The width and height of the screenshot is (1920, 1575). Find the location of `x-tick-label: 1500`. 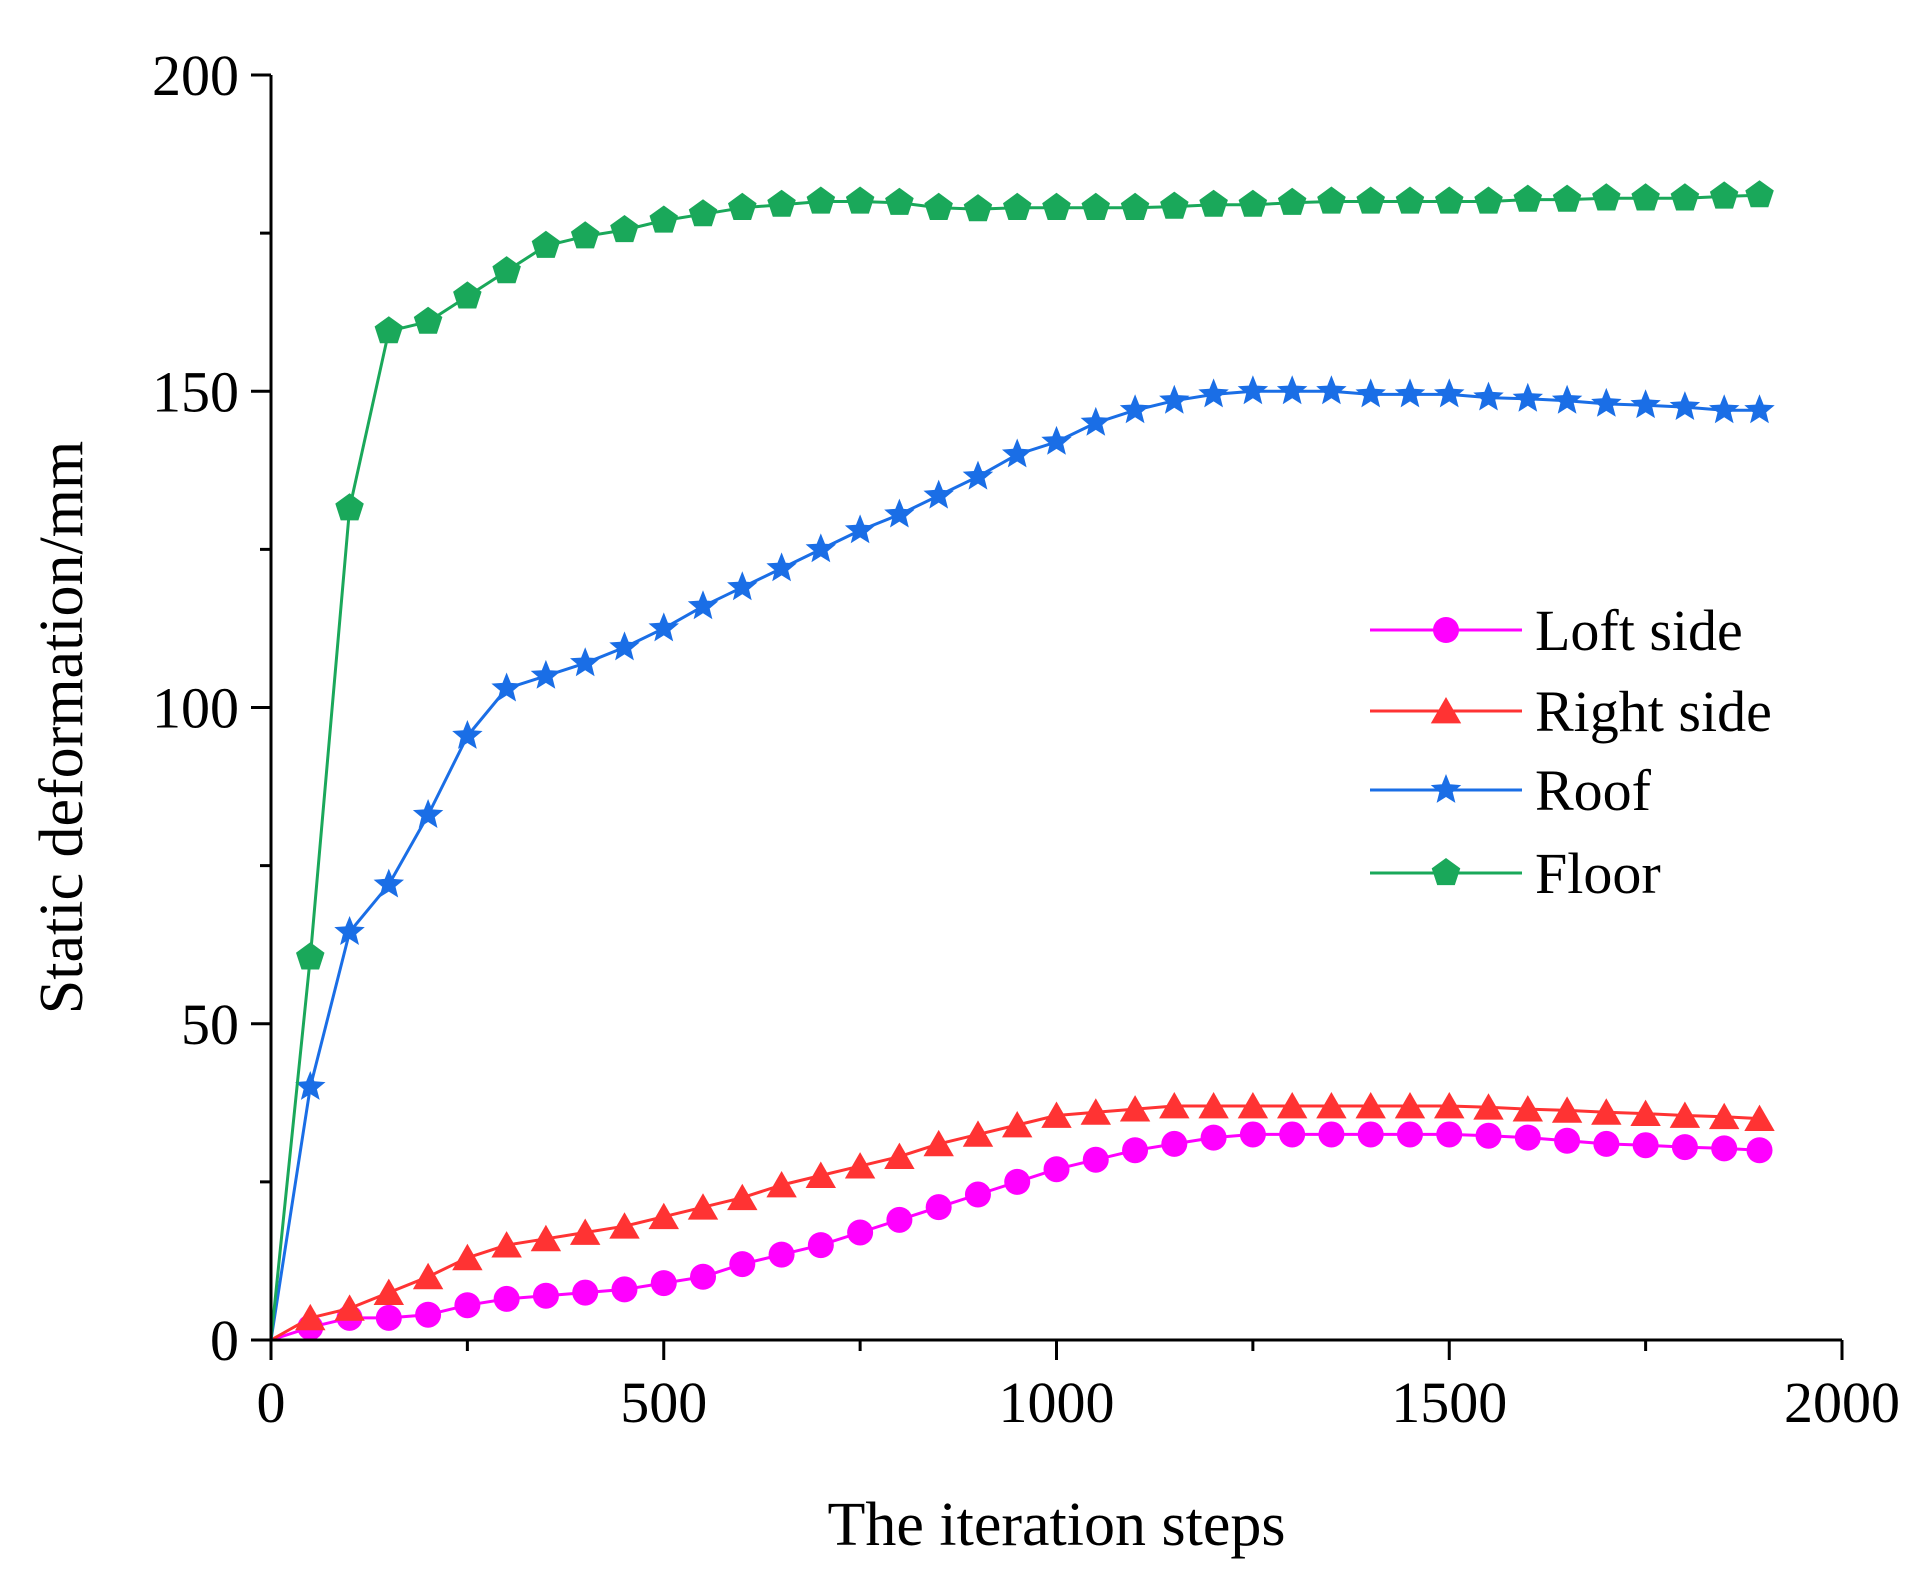

x-tick-label: 1500 is located at coordinates (1449, 1402).